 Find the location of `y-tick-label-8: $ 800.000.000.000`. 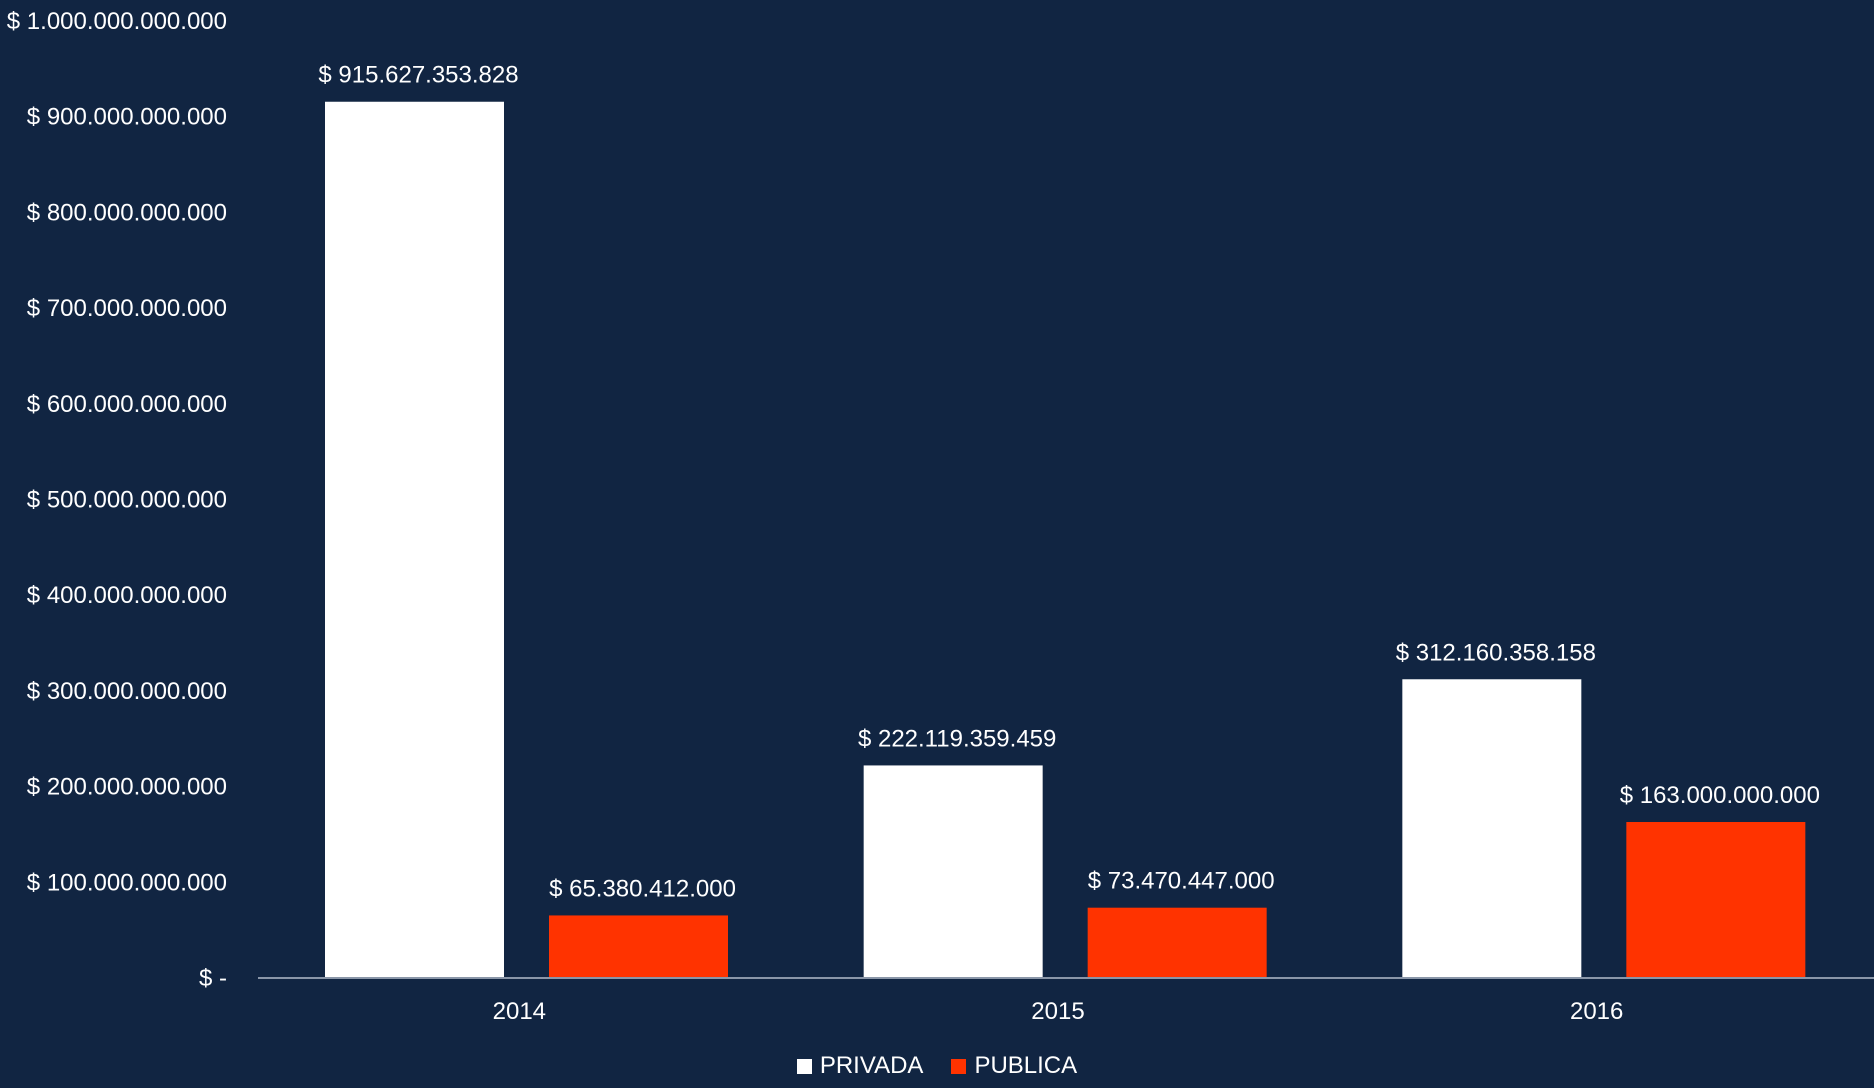

y-tick-label-8: $ 800.000.000.000 is located at coordinates (127, 212).